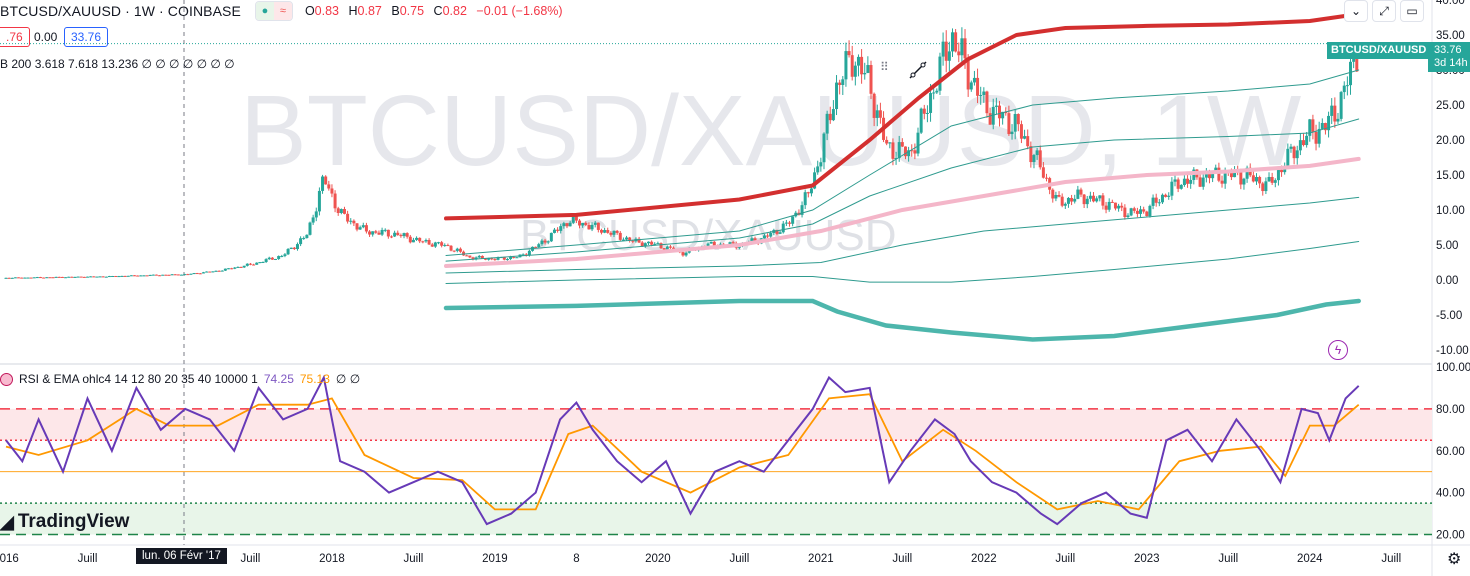 Image resolution: width=1470 pixels, height=576 pixels. What do you see at coordinates (1338, 350) in the screenshot?
I see `lightning-icon: ϟ` at bounding box center [1338, 350].